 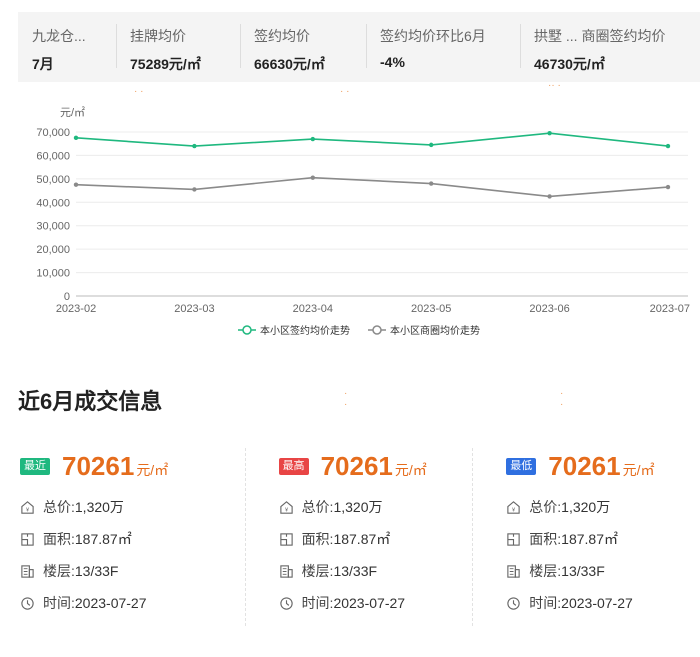 I want to click on x-tick-label: 2023-07, so click(x=670, y=309).